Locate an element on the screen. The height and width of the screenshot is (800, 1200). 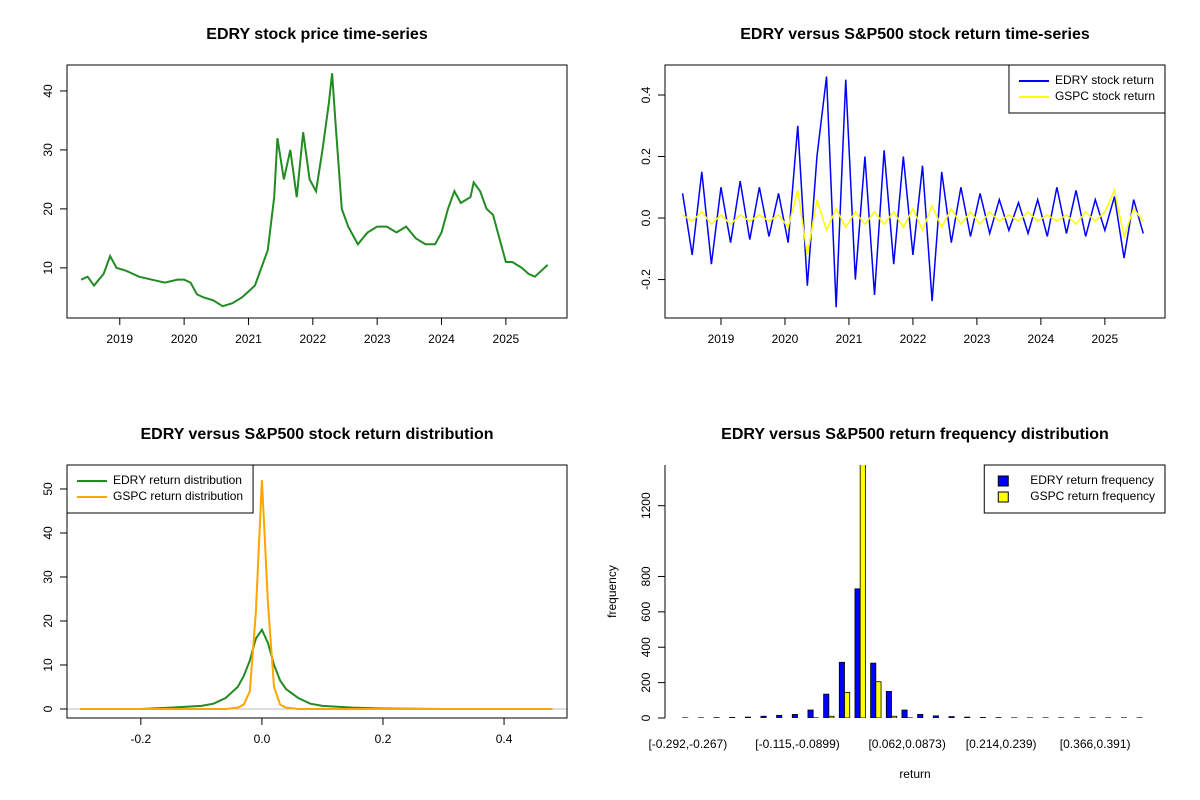
x-tick-label: [-0.115,-0.0899) is located at coordinates (797, 744).